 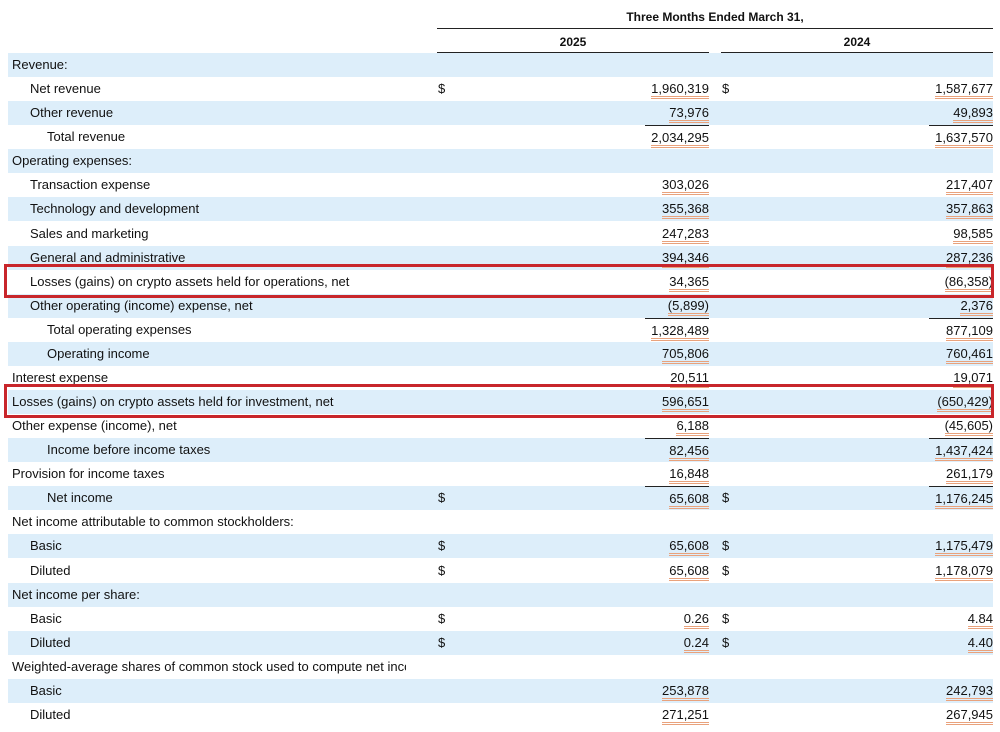 I want to click on value: 1,178,079, so click(x=964, y=572).